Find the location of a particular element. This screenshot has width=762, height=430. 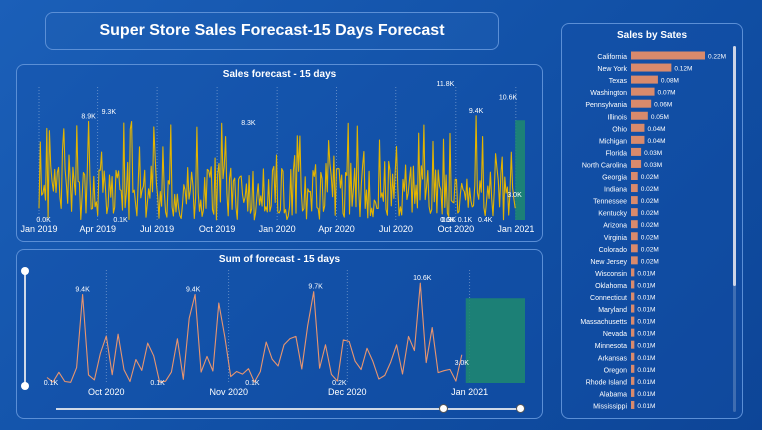

data-label: 0.6K is located at coordinates (447, 220).